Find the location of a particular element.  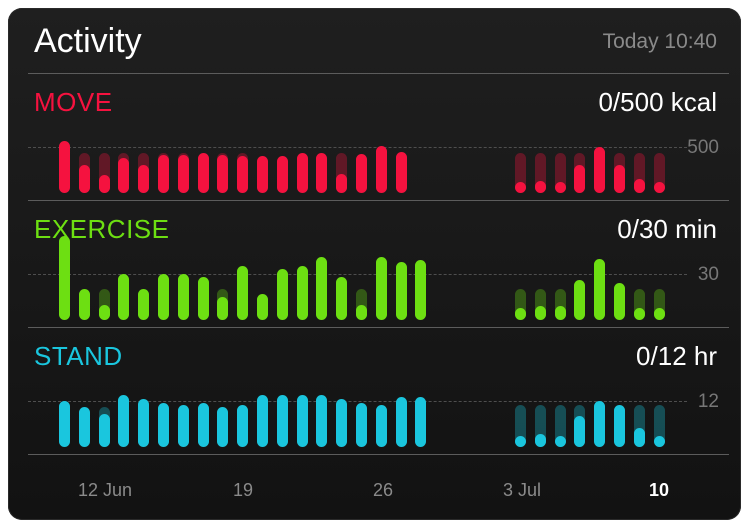

x-axis-label: 19 is located at coordinates (243, 490).